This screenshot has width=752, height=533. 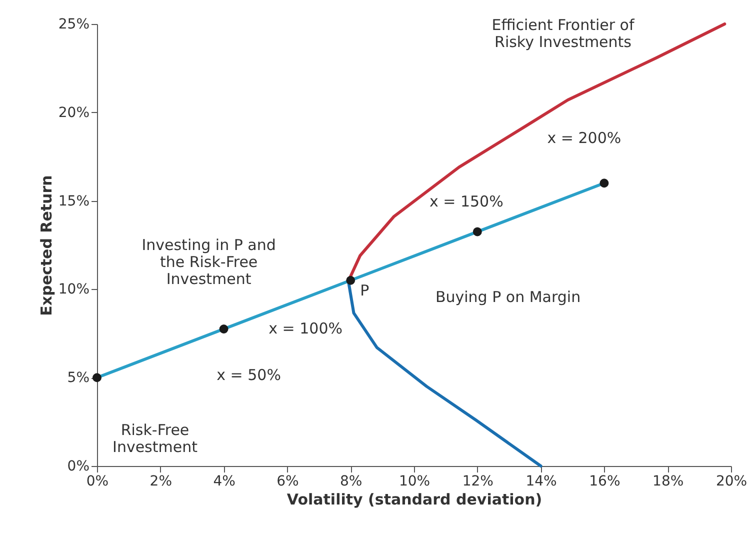 I want to click on annotation: Risk-Free Investment, so click(x=155, y=438).